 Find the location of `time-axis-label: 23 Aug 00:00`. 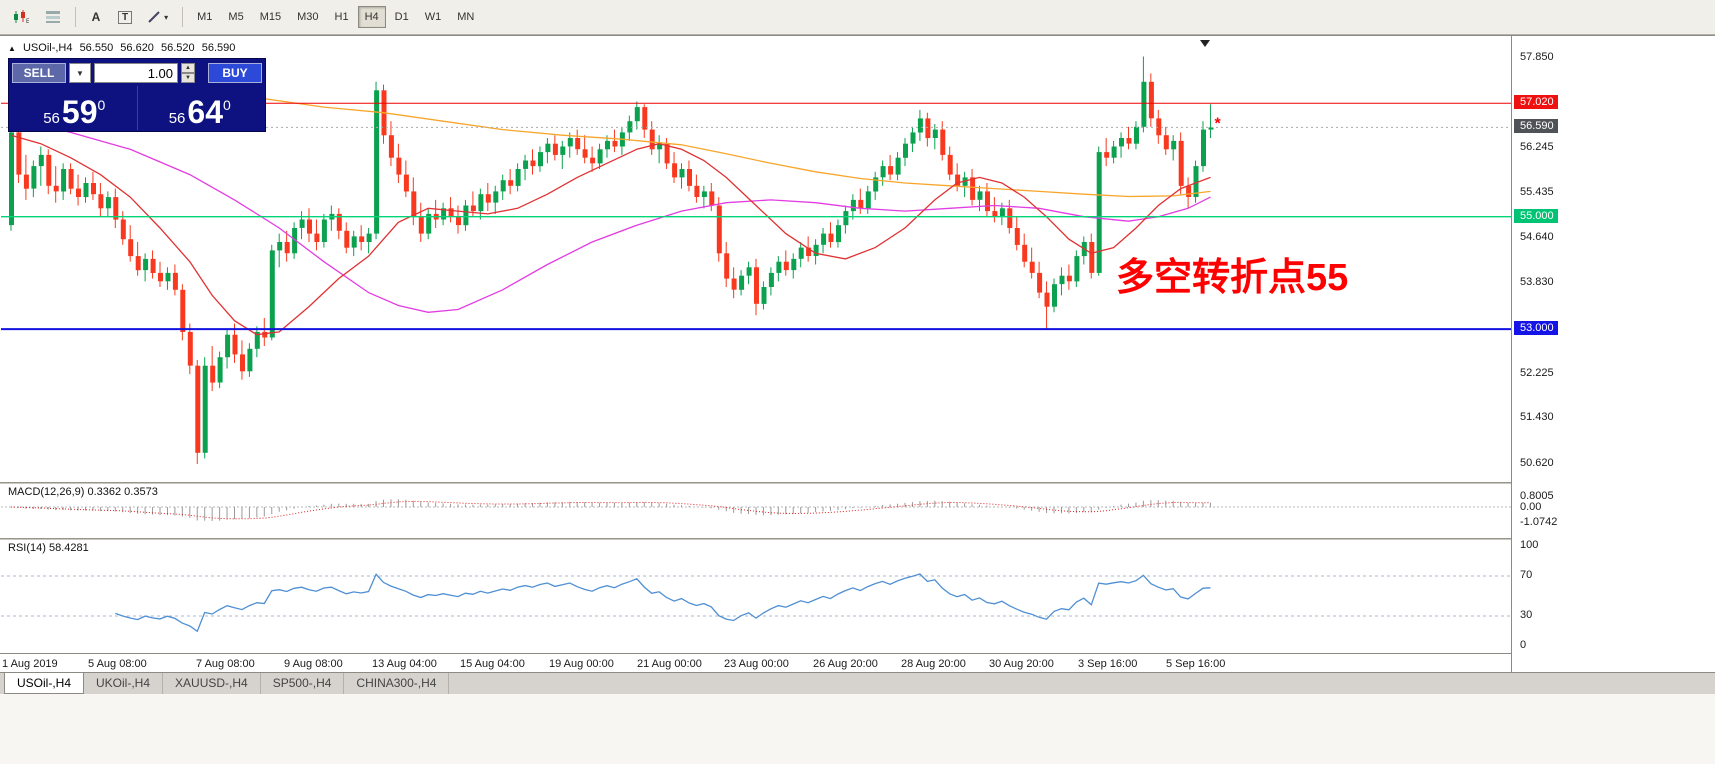

time-axis-label: 23 Aug 00:00 is located at coordinates (756, 664).